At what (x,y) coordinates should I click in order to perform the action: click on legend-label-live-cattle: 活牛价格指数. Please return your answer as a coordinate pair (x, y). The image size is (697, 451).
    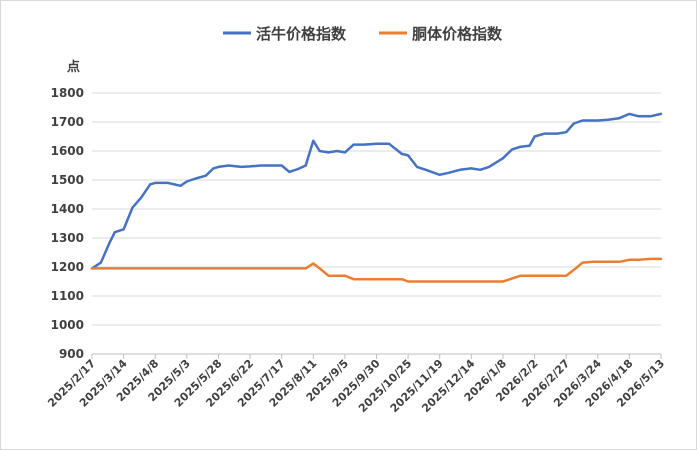
    Looking at the image, I should click on (301, 34).